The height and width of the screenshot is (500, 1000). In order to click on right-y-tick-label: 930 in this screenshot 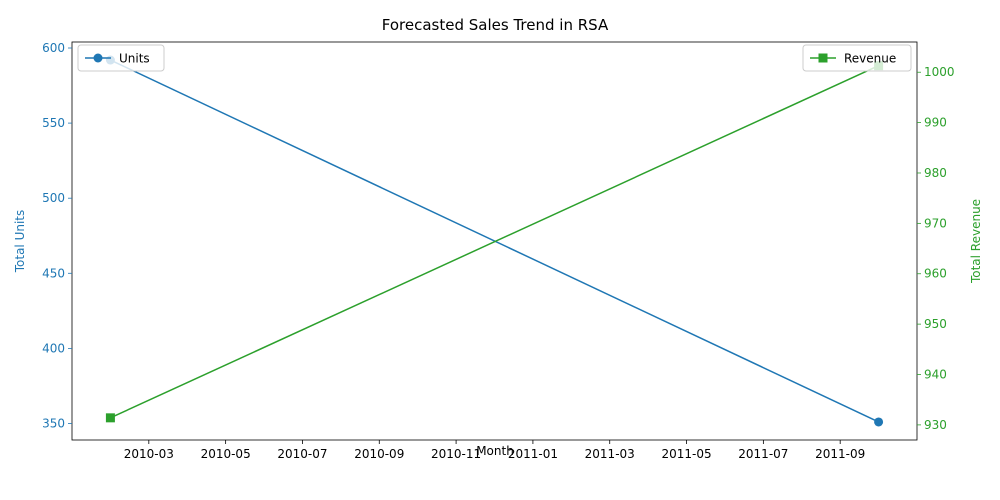, I will do `click(935, 425)`.